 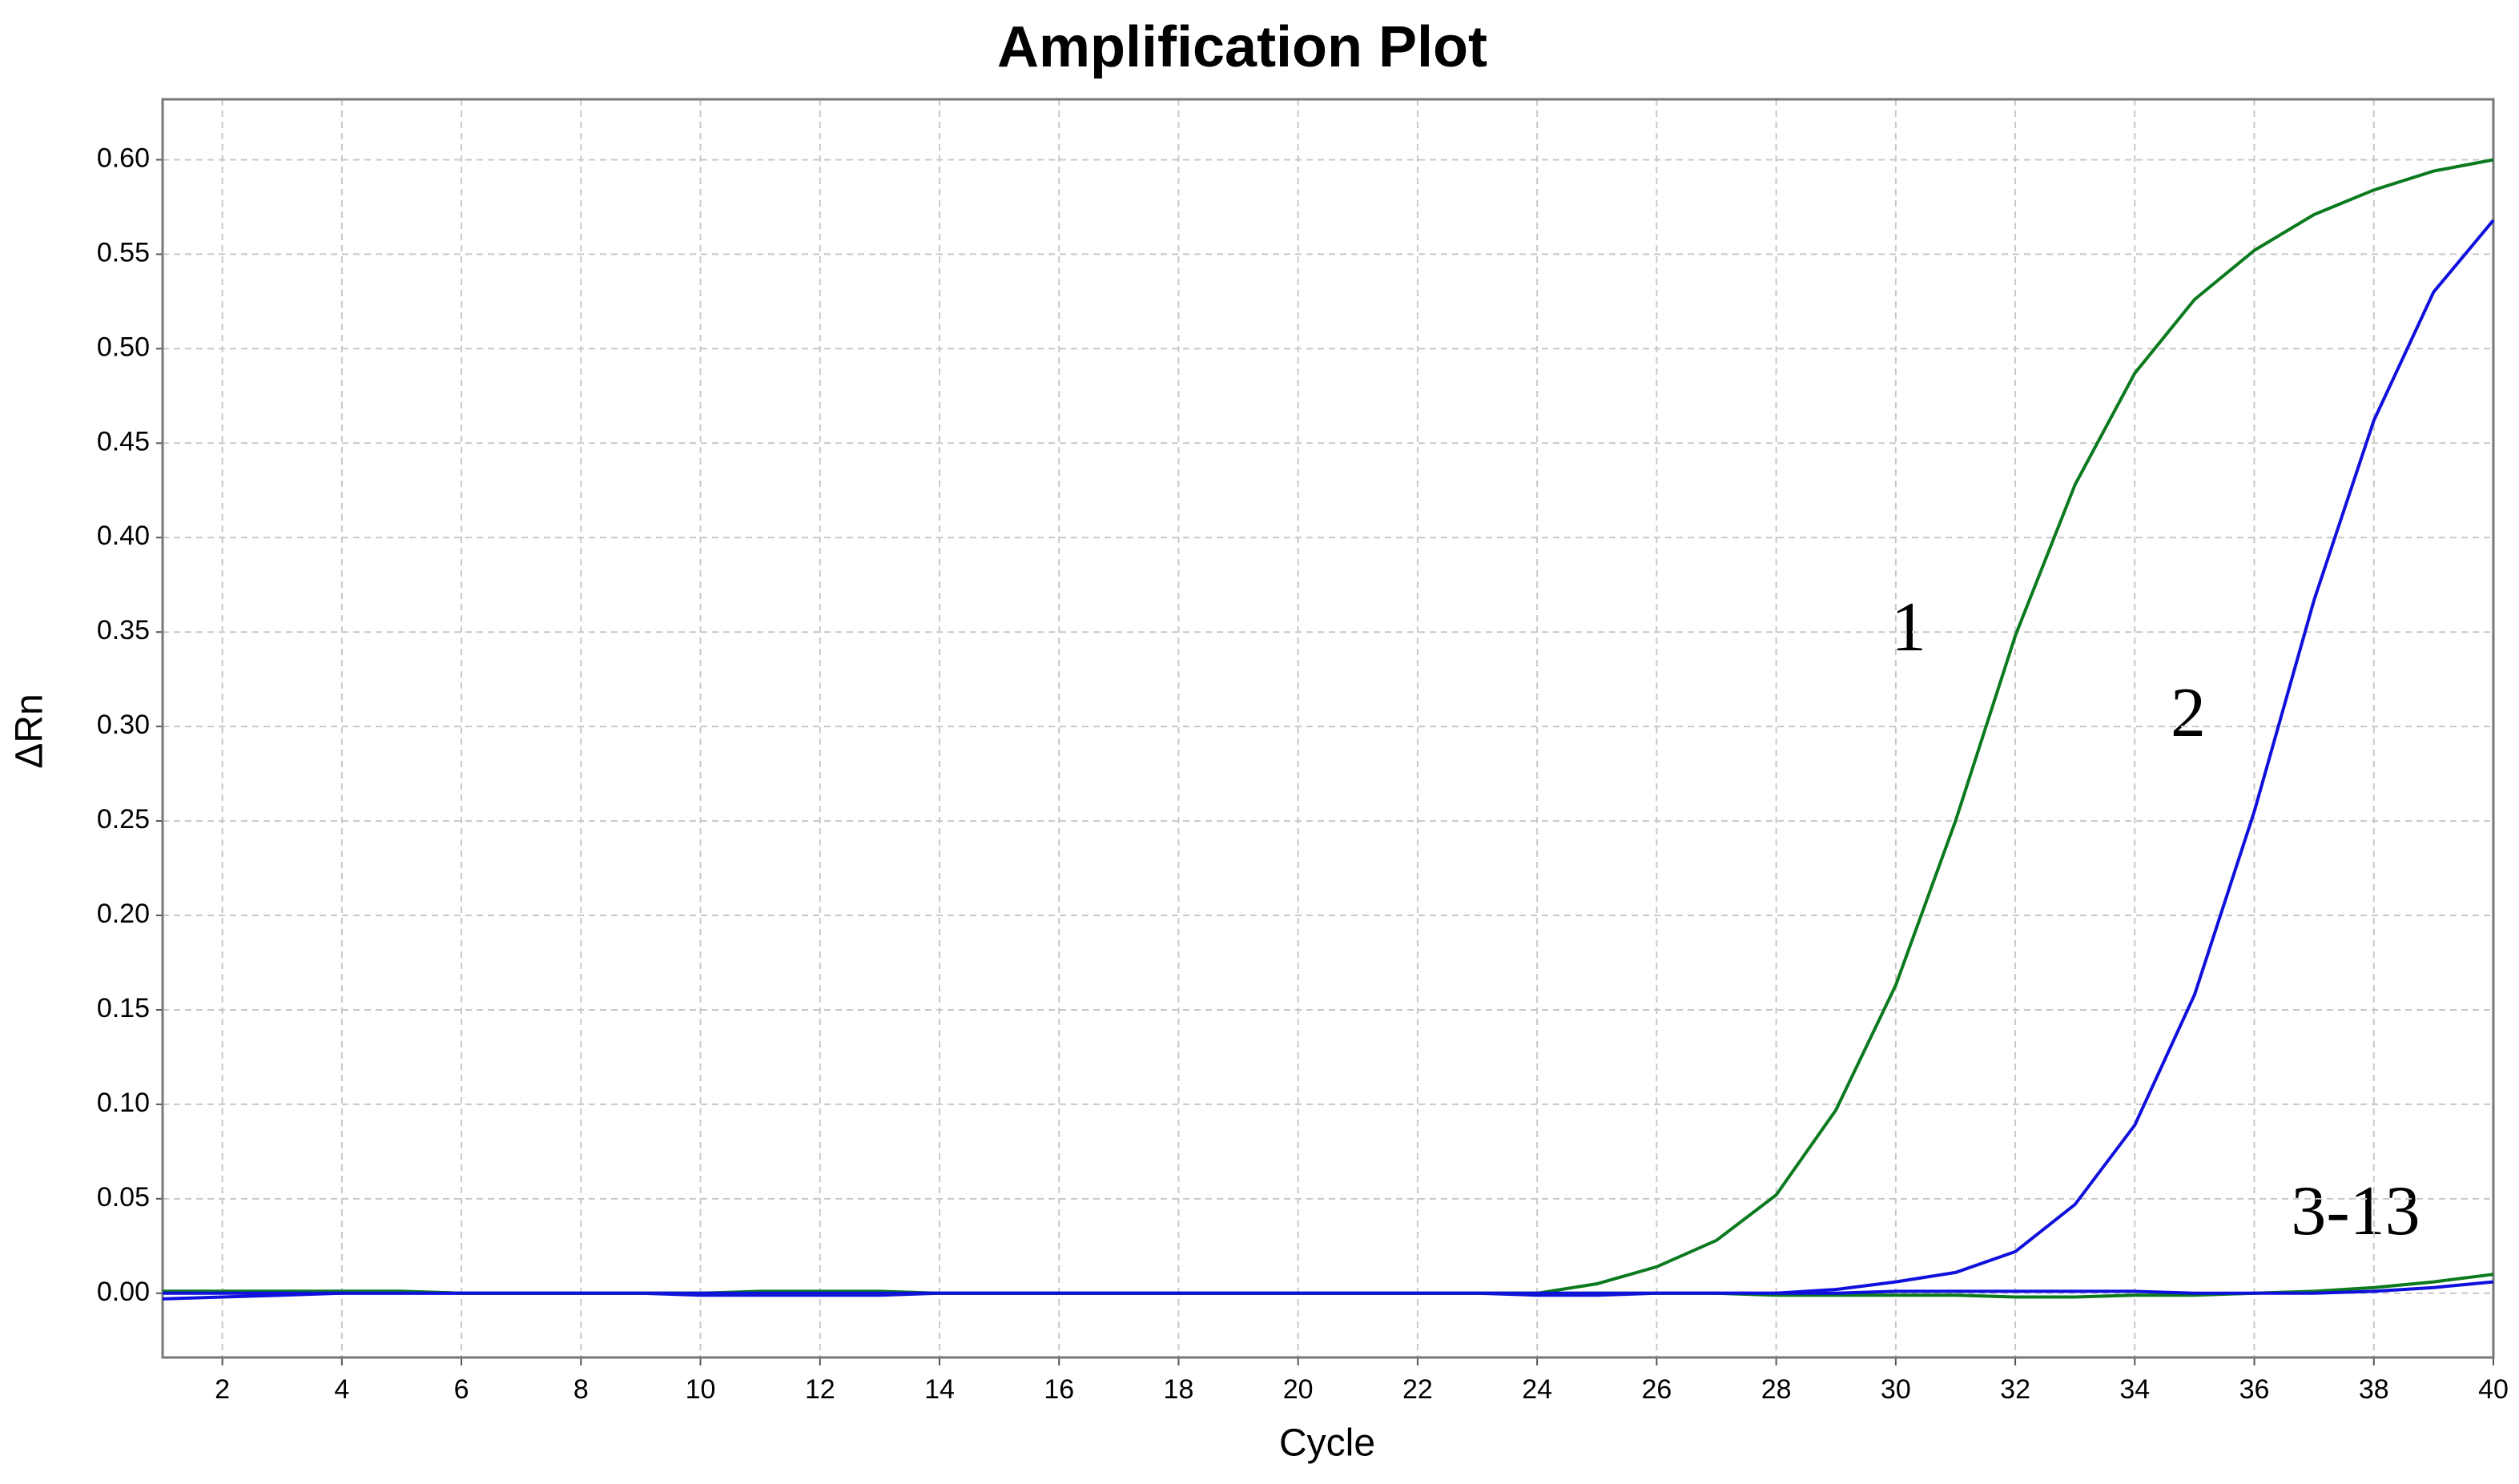 I want to click on x-tick-label: 16, so click(x=1059, y=1389).